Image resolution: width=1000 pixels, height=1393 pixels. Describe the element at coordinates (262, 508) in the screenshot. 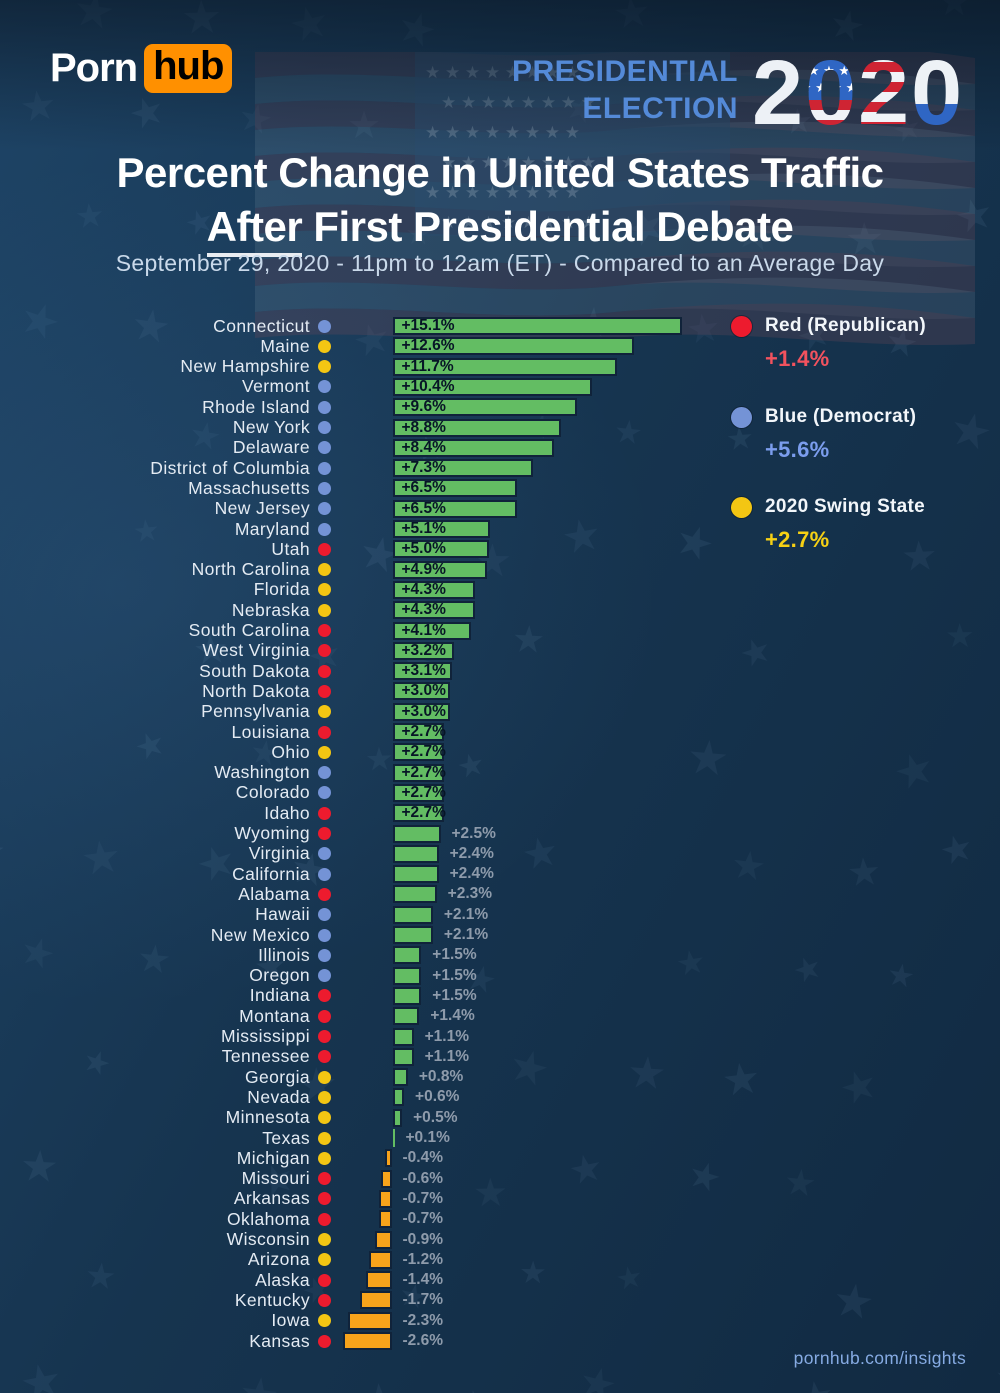

I see `state-label: New Jersey` at that location.